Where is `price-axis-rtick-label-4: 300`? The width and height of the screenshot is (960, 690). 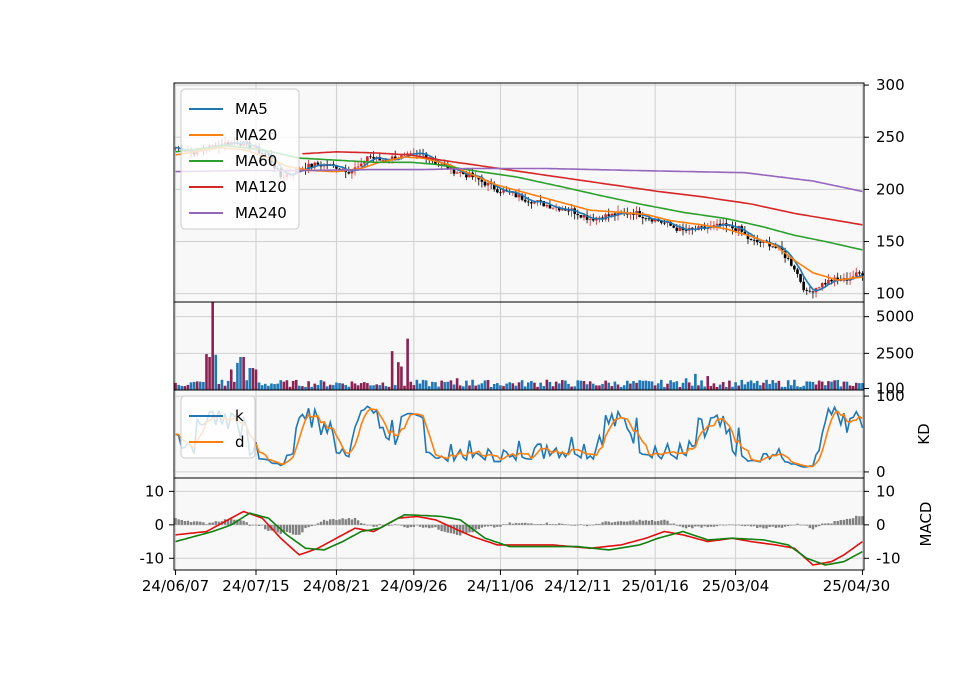 price-axis-rtick-label-4: 300 is located at coordinates (890, 85).